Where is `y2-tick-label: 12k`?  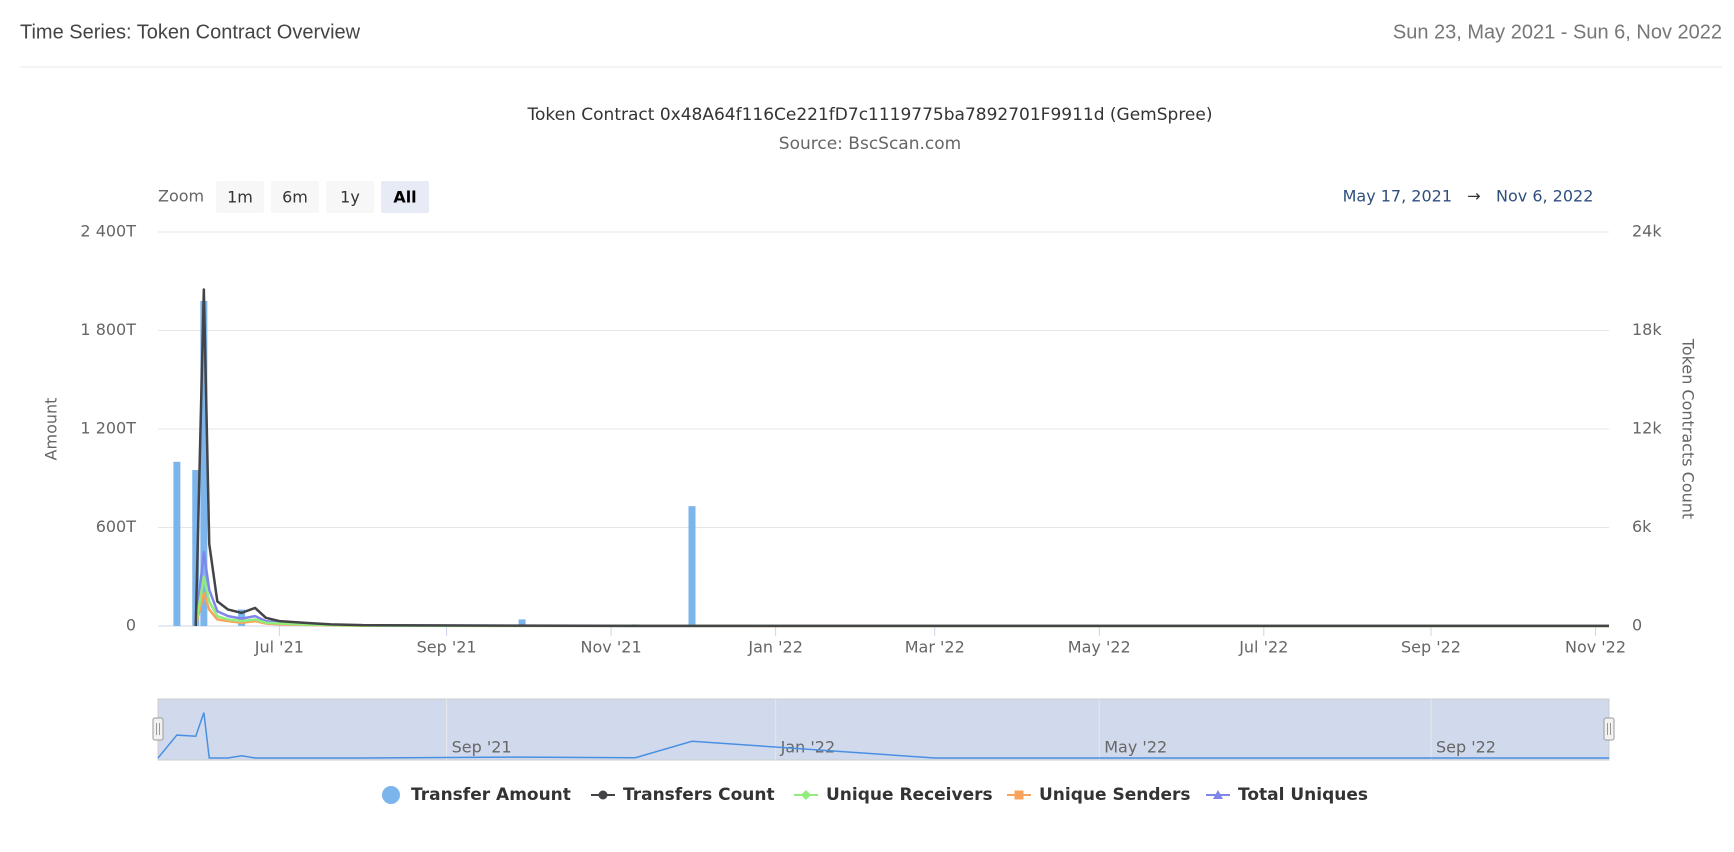 y2-tick-label: 12k is located at coordinates (1647, 428).